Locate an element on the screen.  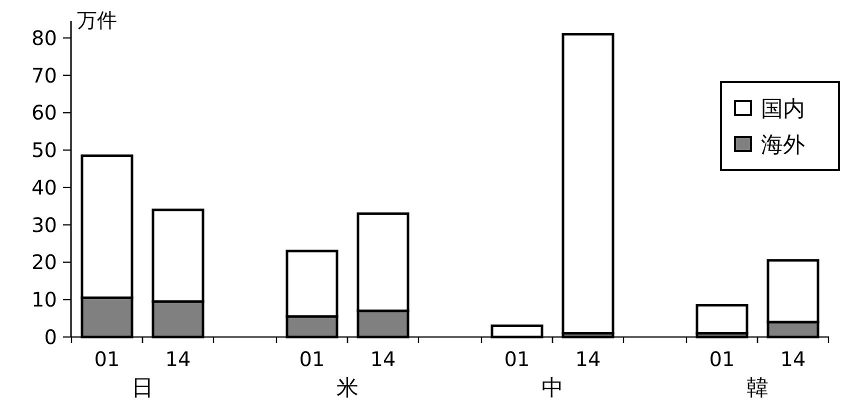
text: 中 is located at coordinates (553, 388).